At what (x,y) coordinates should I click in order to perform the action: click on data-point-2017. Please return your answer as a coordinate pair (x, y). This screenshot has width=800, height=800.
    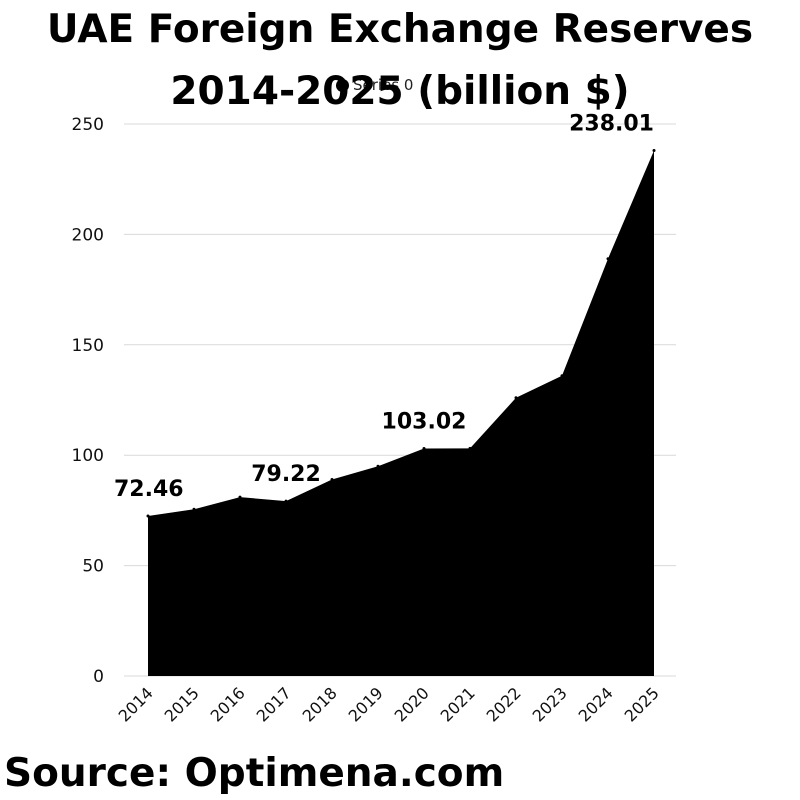
    Looking at the image, I should click on (286, 501).